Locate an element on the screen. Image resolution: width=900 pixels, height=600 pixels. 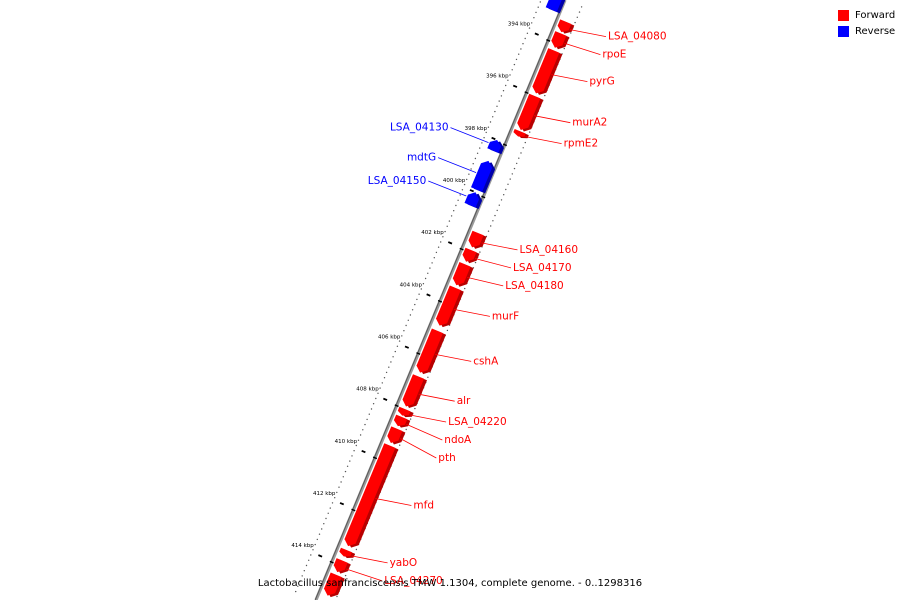
gene-label: alr is located at coordinates (464, 401).